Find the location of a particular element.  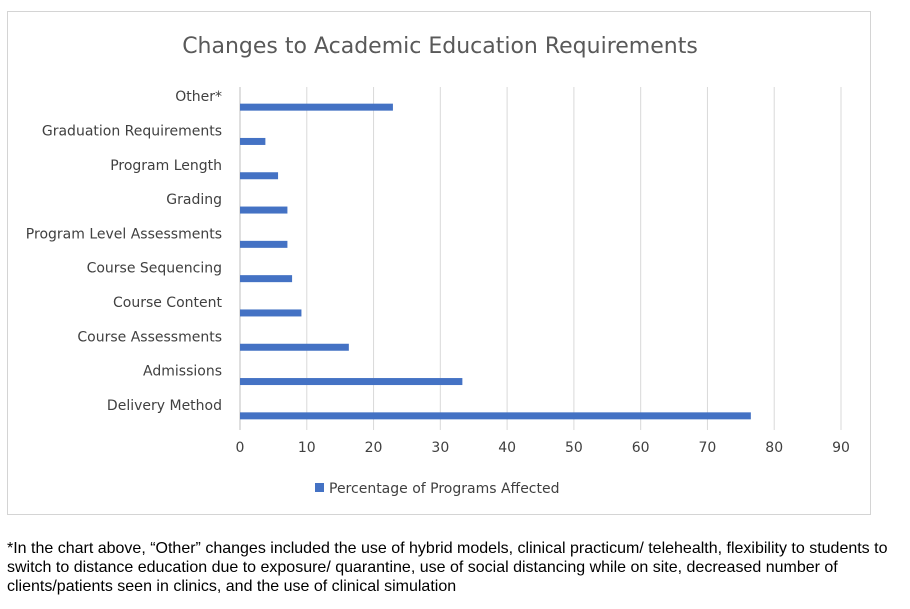

legend-label: Percentage of Programs Affected is located at coordinates (444, 489).